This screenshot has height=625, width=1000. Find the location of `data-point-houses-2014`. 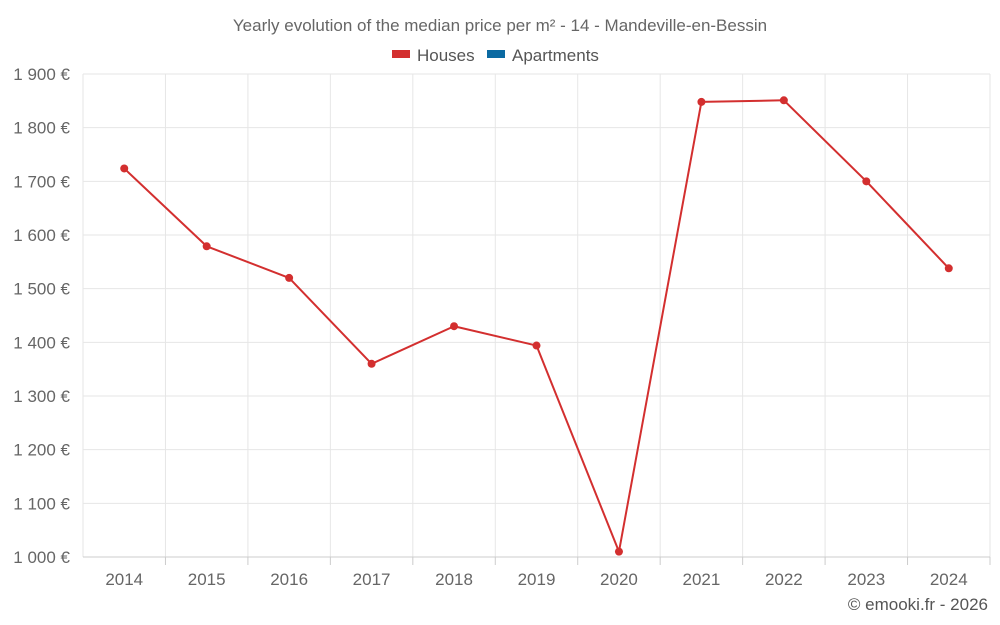

data-point-houses-2014 is located at coordinates (124, 168).